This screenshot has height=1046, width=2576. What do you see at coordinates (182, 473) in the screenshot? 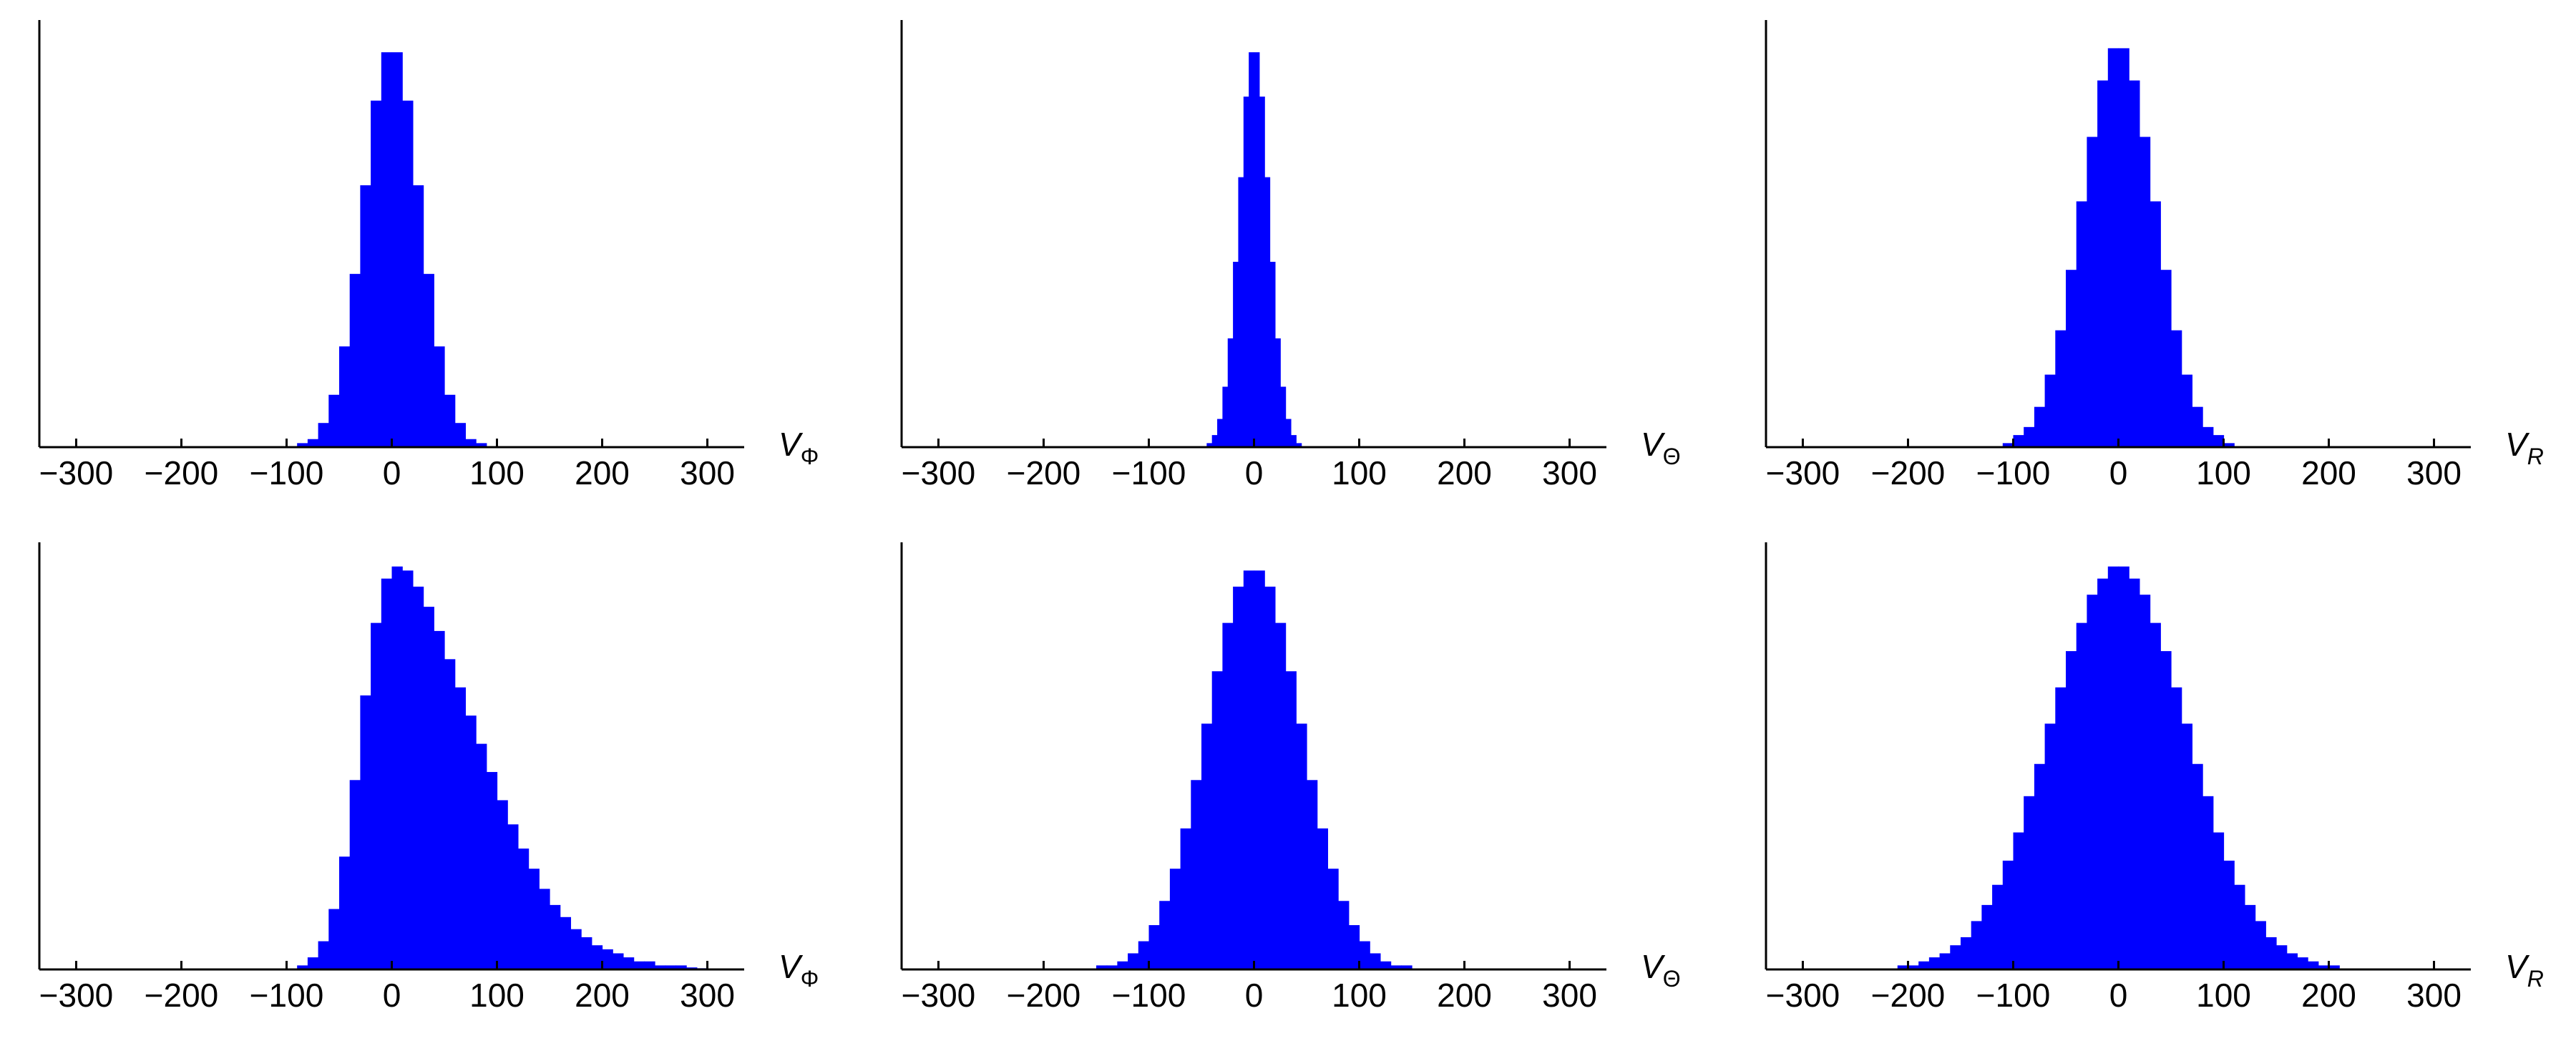
I see `x-tick-label: −200` at bounding box center [182, 473].